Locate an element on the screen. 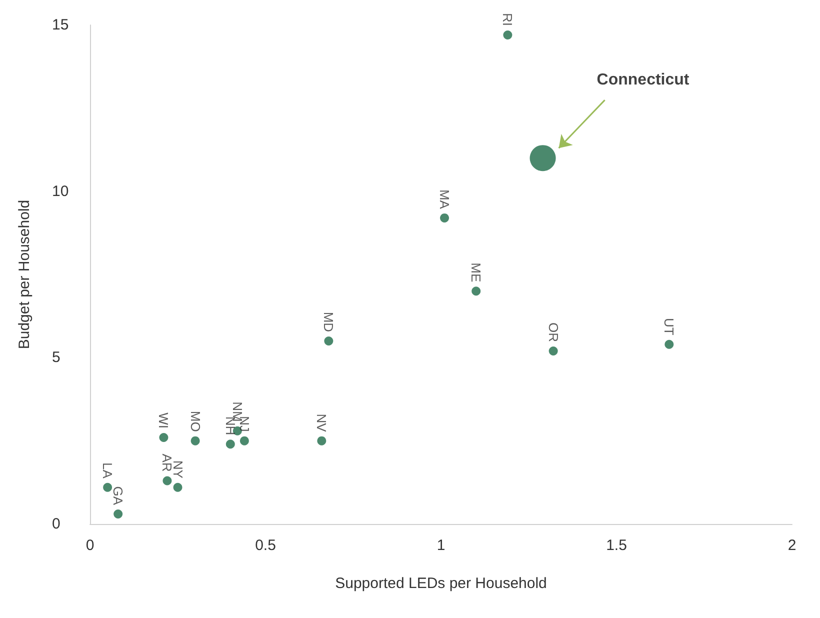 The height and width of the screenshot is (618, 820). annotation: MO is located at coordinates (195, 421).